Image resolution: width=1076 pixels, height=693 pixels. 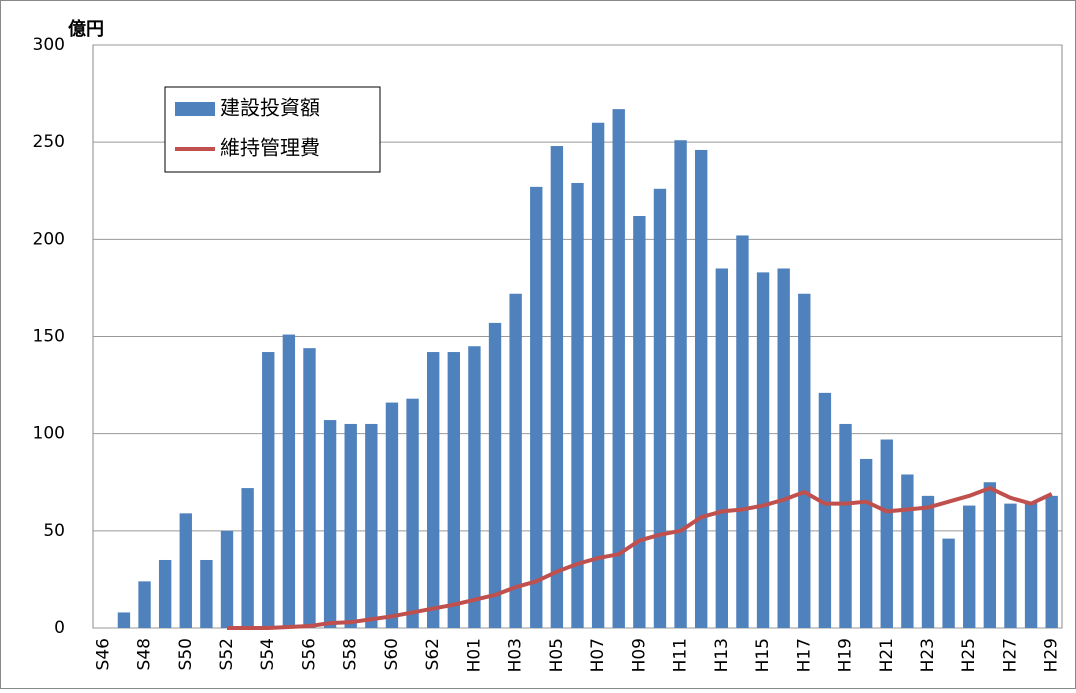 I want to click on x-tick-label: H17, so click(x=804, y=655).